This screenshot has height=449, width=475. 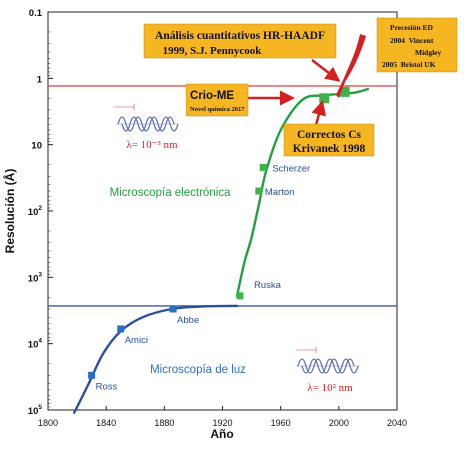 What do you see at coordinates (48, 423) in the screenshot?
I see `x-tick-label: 1800` at bounding box center [48, 423].